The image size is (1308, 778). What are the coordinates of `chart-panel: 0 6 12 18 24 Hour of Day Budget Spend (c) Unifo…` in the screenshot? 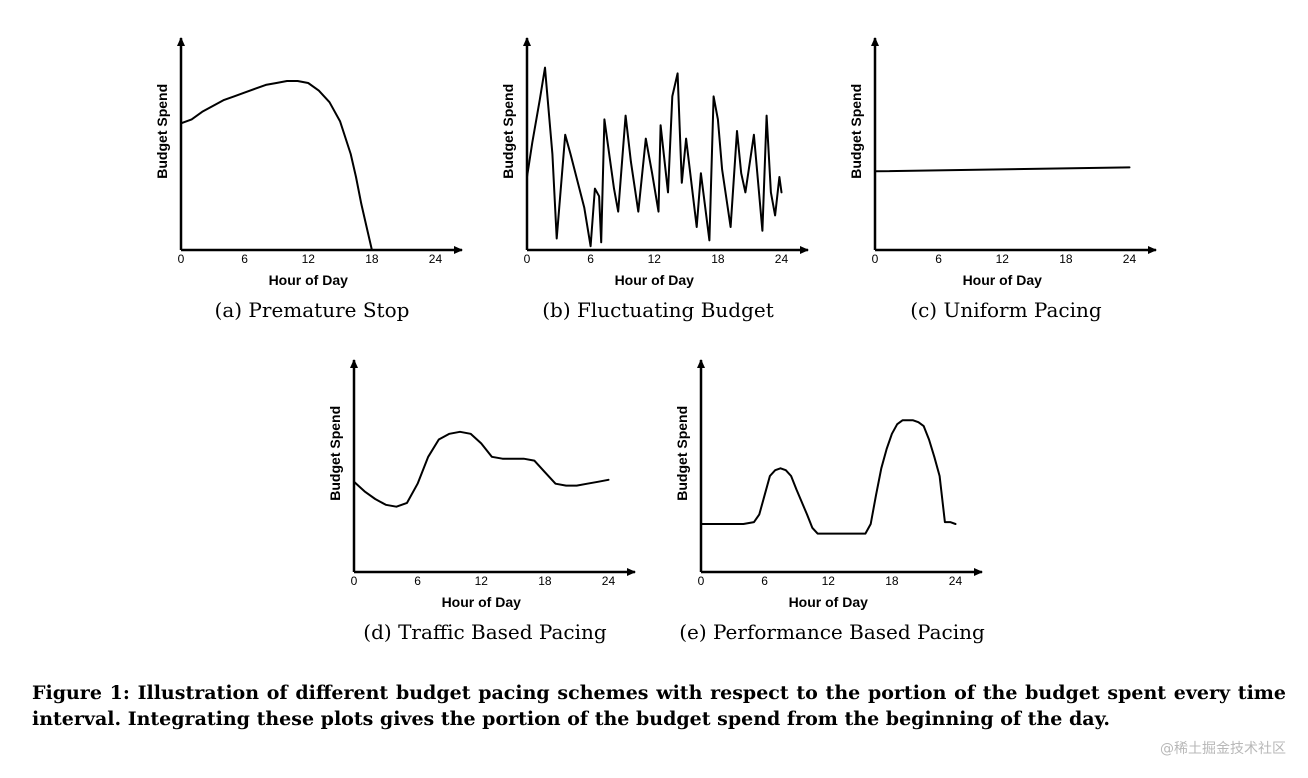 It's located at (1002, 179).